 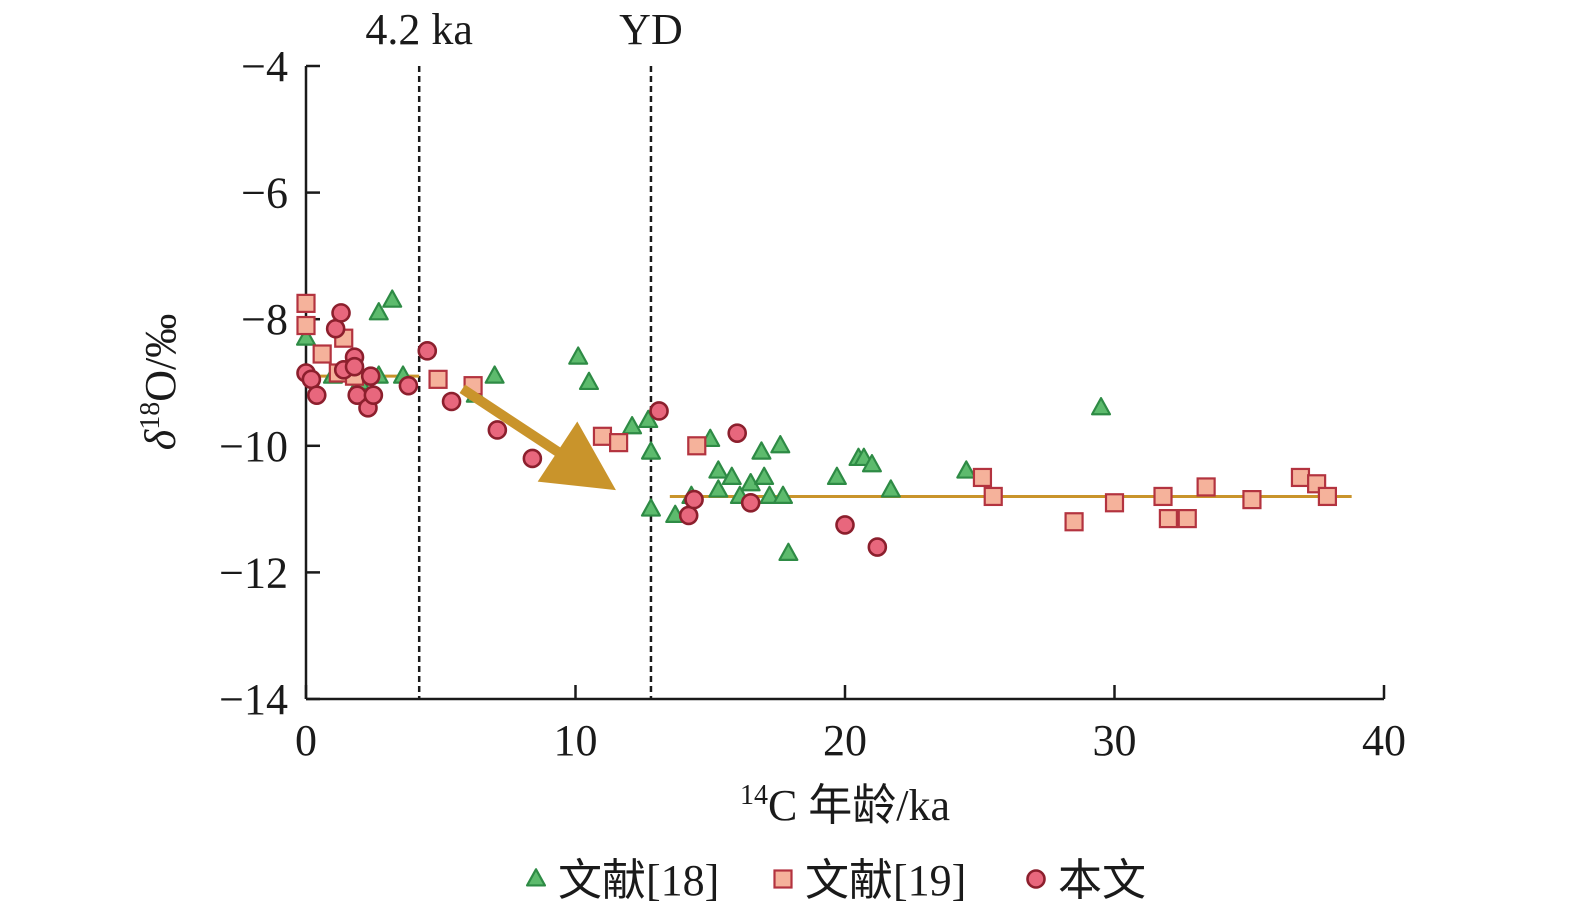 I want to click on y-tick-label: −6, so click(x=264, y=193).